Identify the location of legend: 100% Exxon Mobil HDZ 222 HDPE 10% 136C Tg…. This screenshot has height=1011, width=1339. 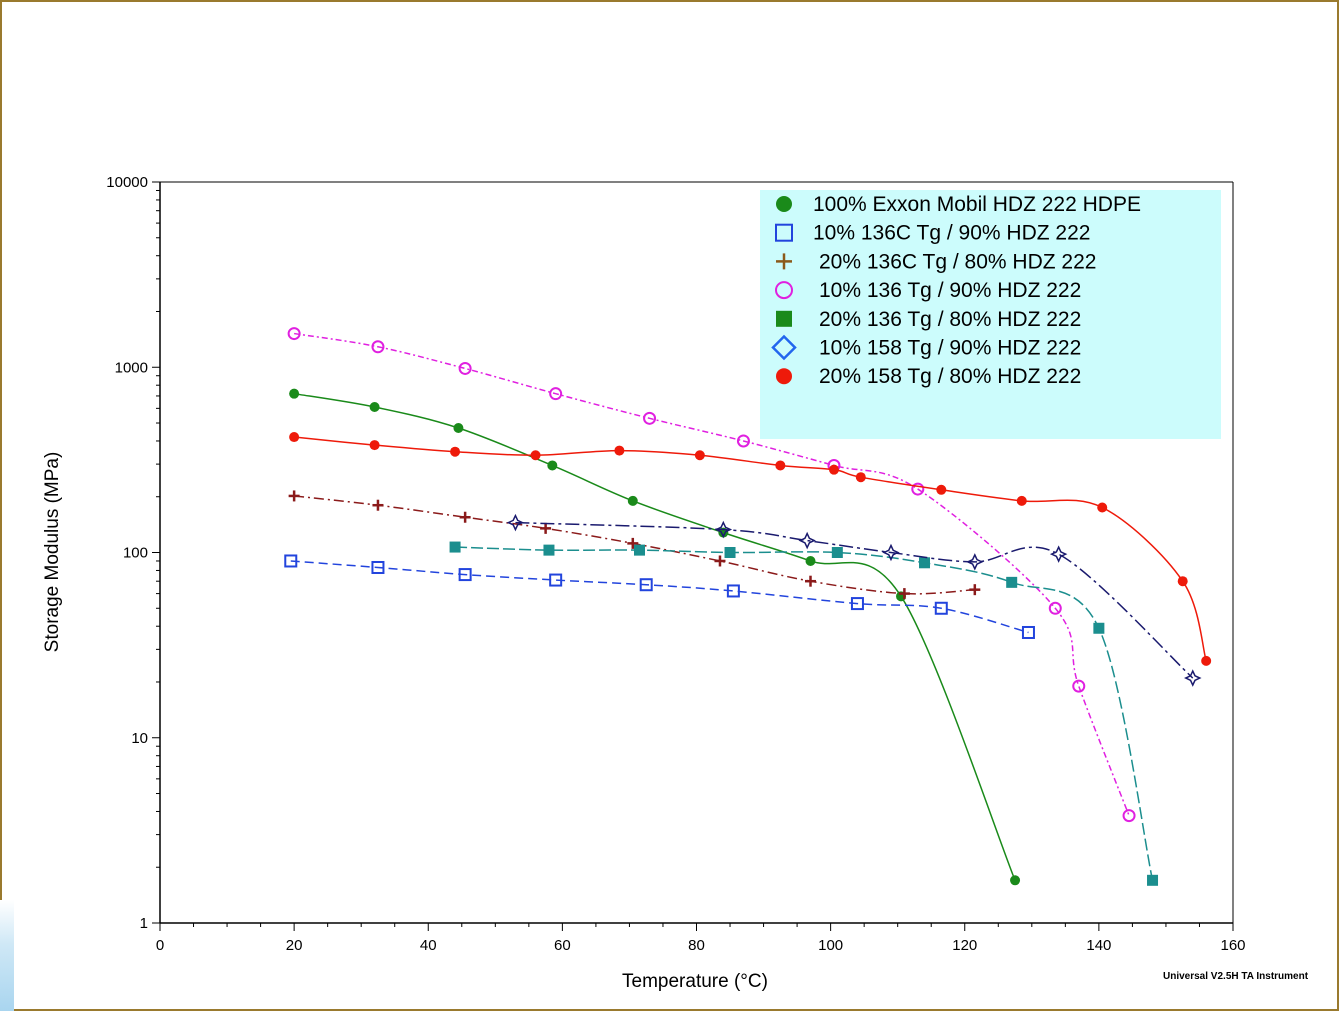
(990, 314).